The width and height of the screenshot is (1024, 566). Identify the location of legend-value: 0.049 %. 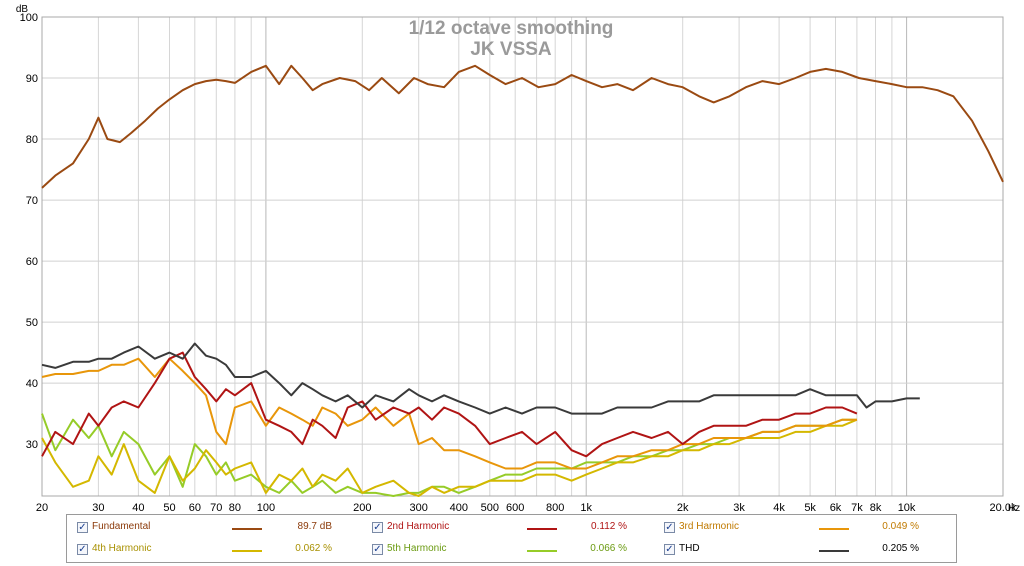
(900, 526).